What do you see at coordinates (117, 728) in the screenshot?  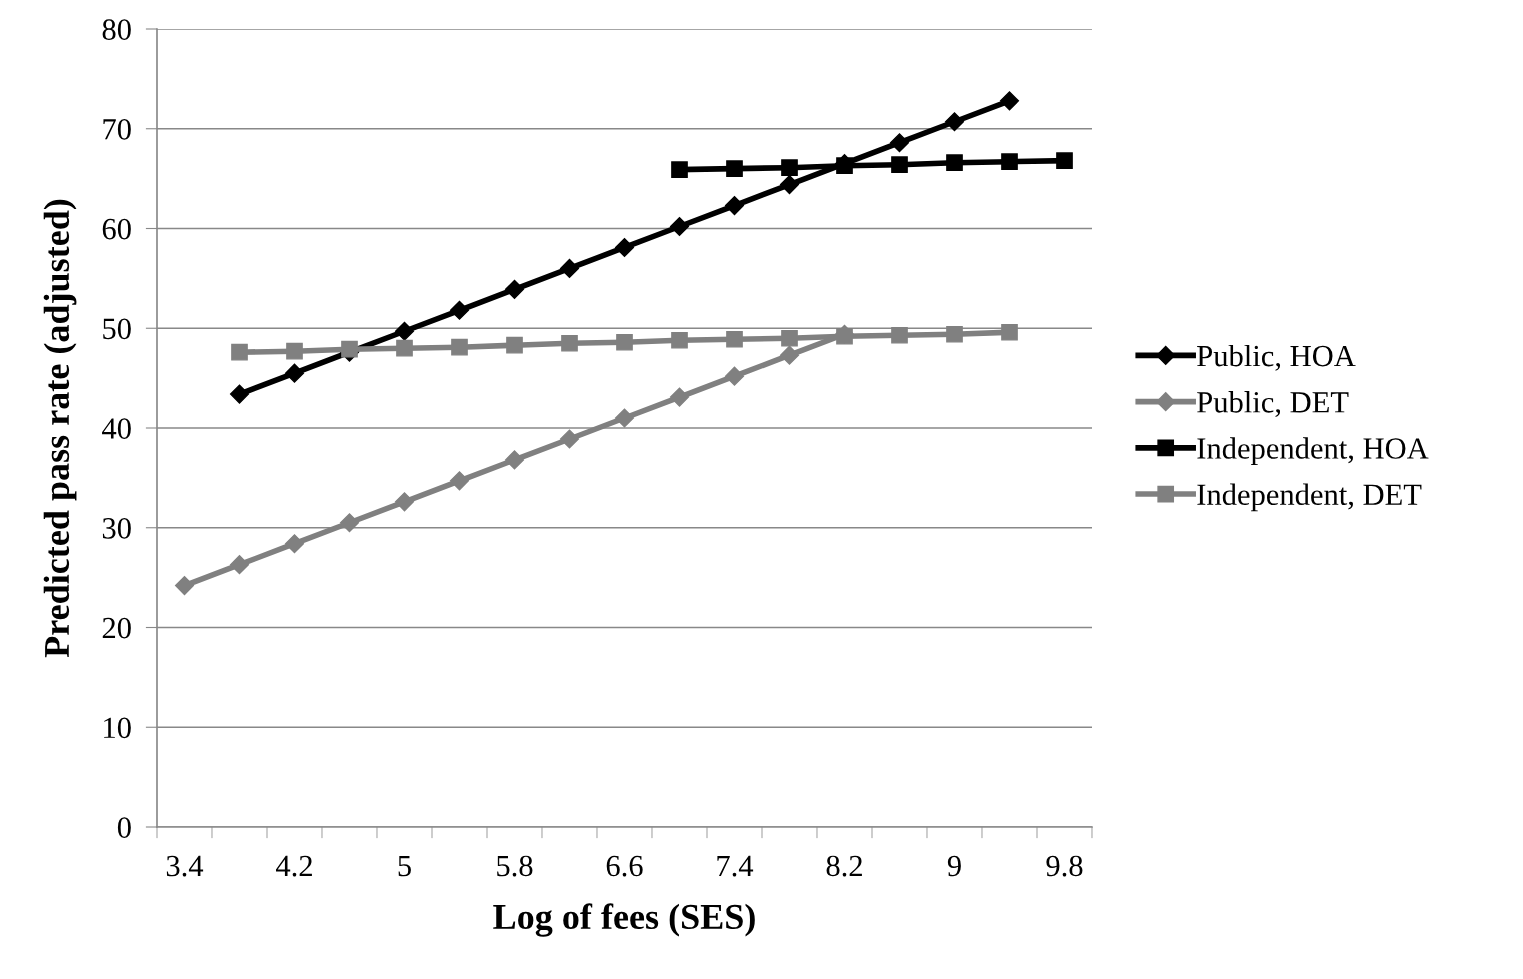 I see `y-tick-label: 10` at bounding box center [117, 728].